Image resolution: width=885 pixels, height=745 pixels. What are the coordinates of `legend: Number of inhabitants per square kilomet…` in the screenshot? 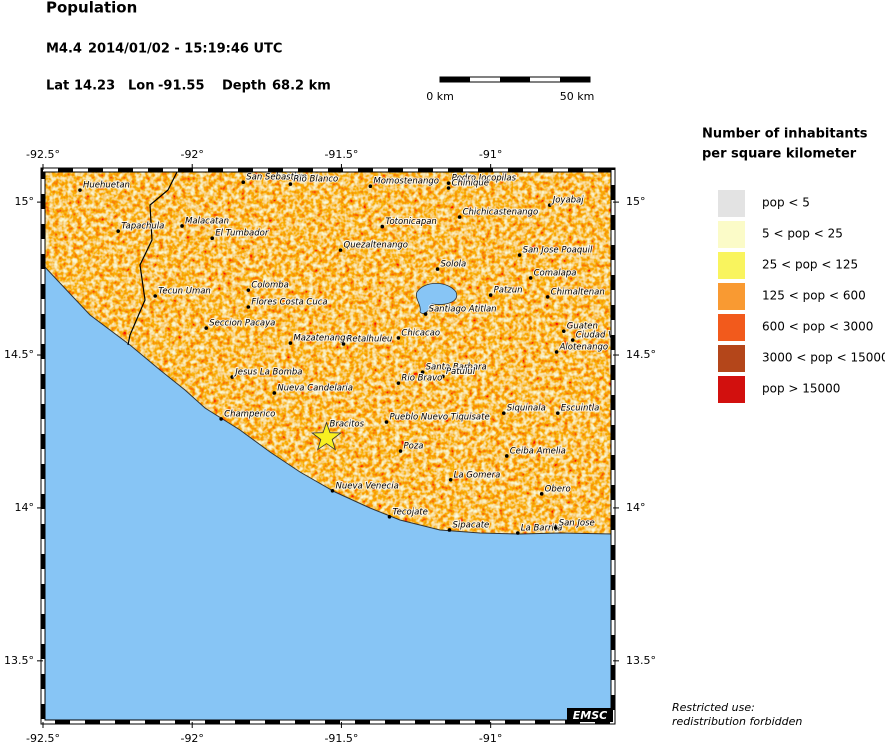 It's located at (793, 265).